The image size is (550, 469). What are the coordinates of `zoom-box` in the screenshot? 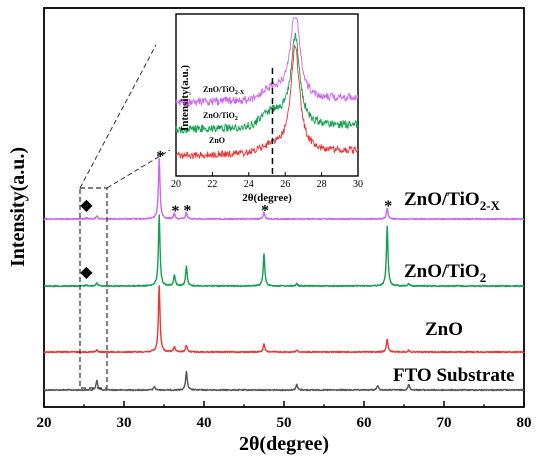 It's located at (93, 288).